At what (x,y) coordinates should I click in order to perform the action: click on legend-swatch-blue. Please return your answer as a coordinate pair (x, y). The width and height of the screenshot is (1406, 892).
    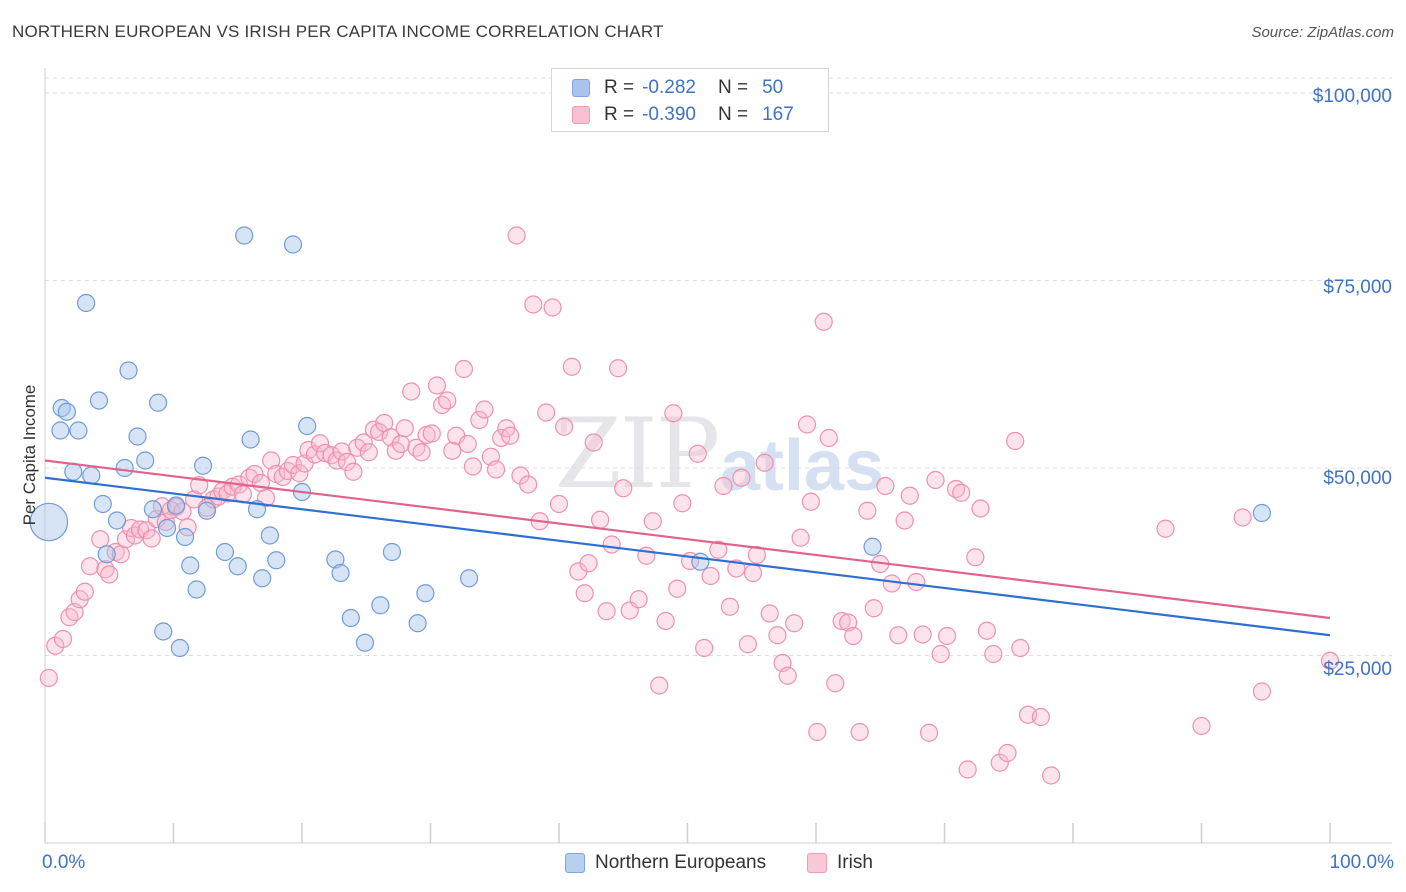
    Looking at the image, I should click on (575, 863).